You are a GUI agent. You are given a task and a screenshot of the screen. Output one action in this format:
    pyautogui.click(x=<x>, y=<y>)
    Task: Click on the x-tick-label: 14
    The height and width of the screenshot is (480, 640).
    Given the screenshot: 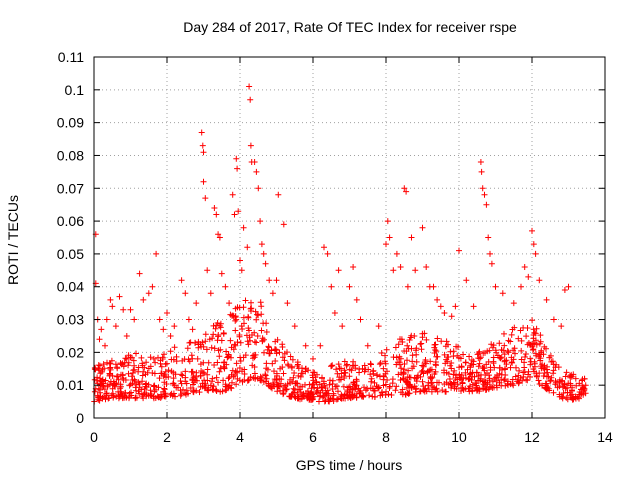 What is the action you would take?
    pyautogui.click(x=605, y=437)
    